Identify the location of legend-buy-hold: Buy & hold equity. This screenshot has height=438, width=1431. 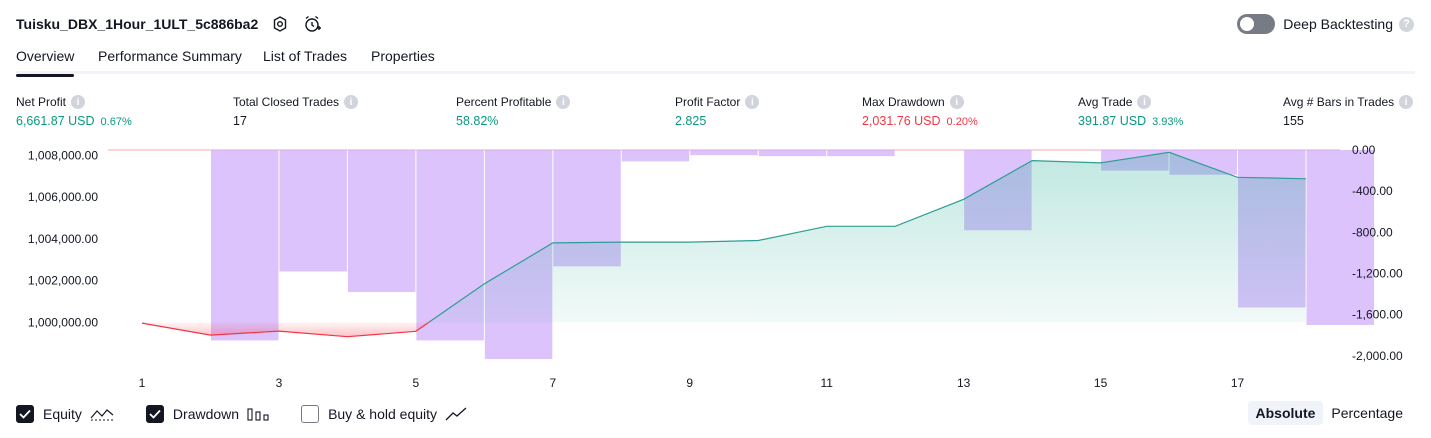
(384, 414).